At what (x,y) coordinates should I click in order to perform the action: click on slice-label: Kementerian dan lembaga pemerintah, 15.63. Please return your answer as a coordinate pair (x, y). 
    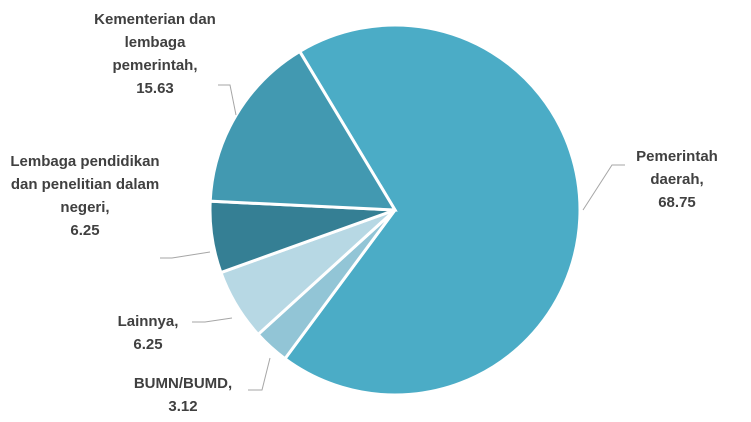
    Looking at the image, I should click on (155, 54).